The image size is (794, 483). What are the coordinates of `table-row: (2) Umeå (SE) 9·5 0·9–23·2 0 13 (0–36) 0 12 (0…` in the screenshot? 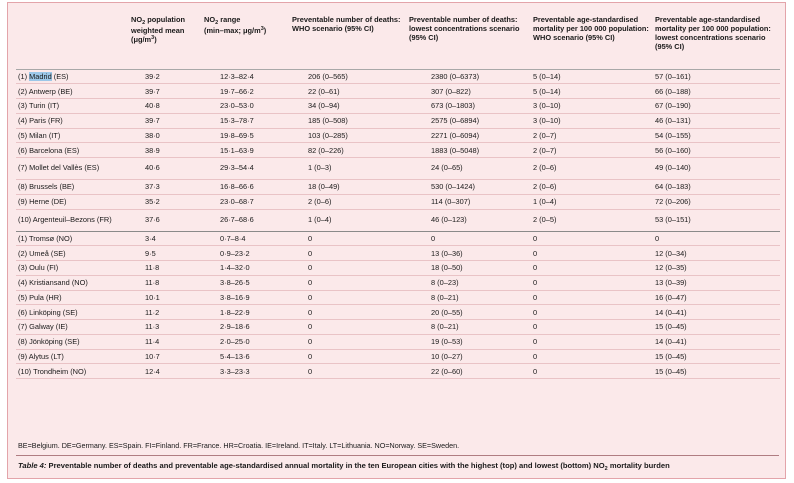 It's located at (398, 253).